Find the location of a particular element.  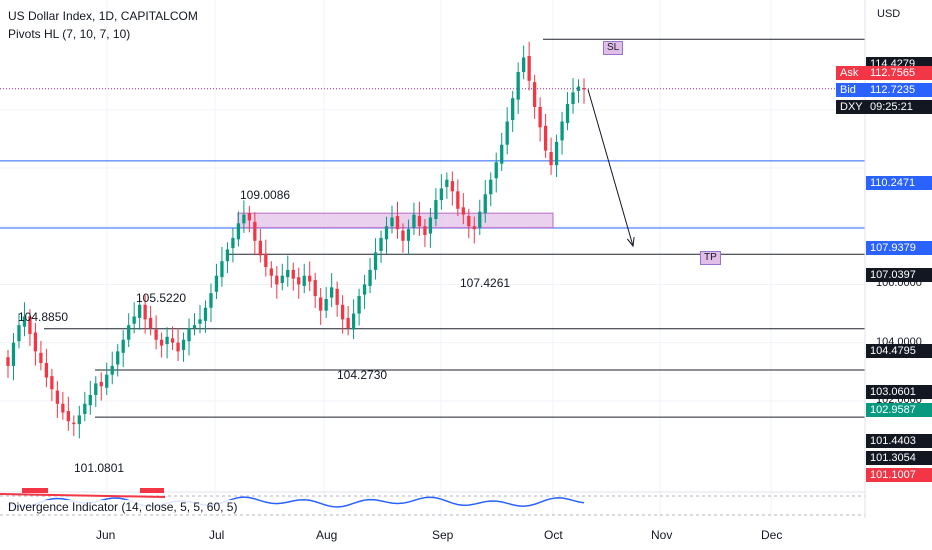

sl-label: SL is located at coordinates (613, 48).